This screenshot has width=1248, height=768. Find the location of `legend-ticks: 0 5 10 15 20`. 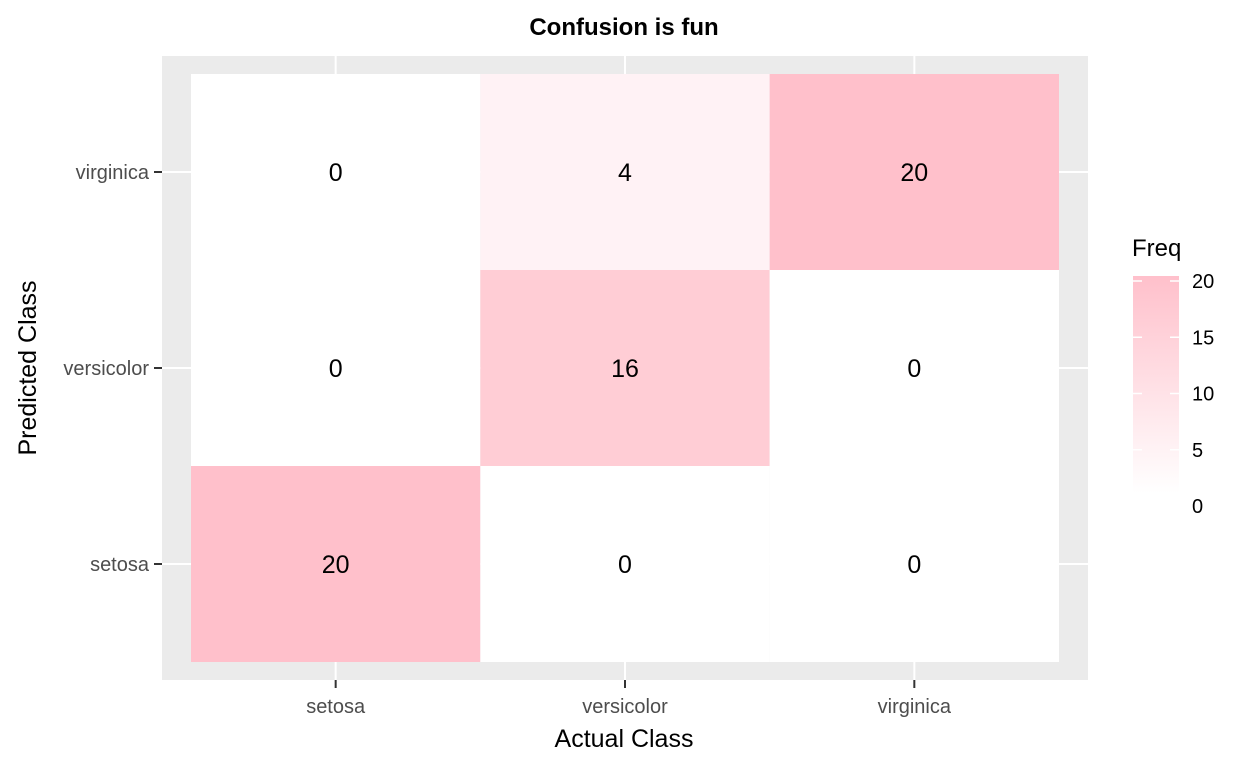

legend-ticks: 0 5 10 15 20 is located at coordinates (1173, 394).